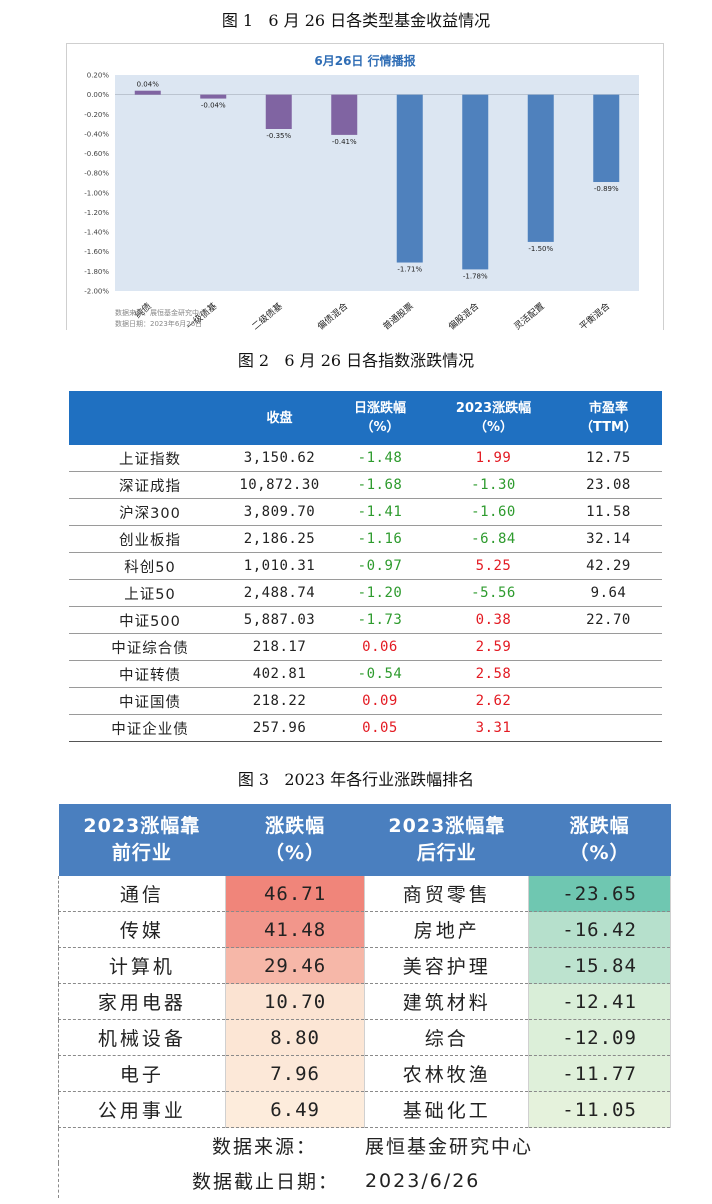 This screenshot has width=712, height=1204. What do you see at coordinates (599, 1073) in the screenshot?
I see `cell-bottom-val: -11.77` at bounding box center [599, 1073].